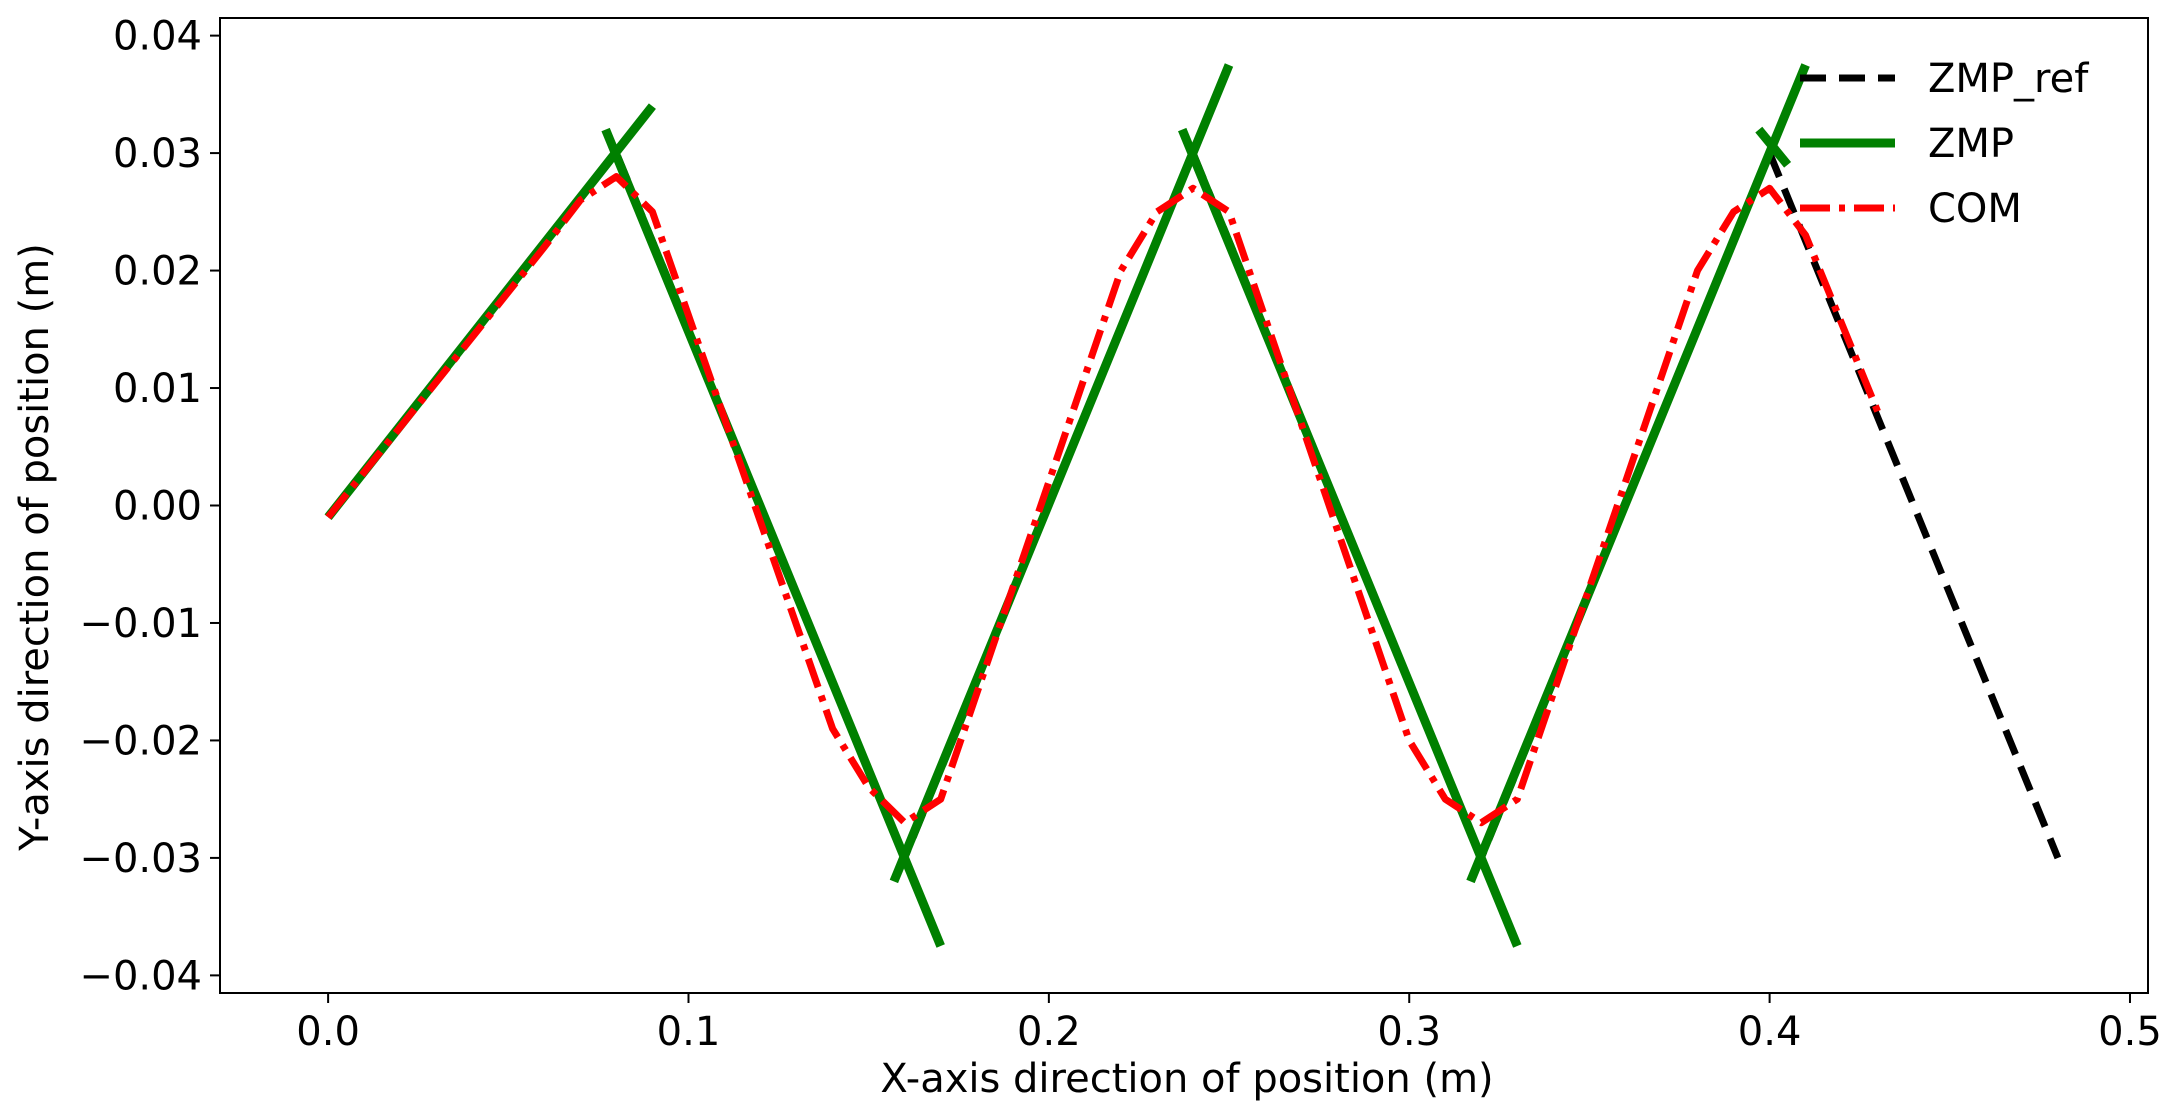 This screenshot has height=1116, width=2175. What do you see at coordinates (157, 272) in the screenshot?
I see `y-tick-label: 0.02` at bounding box center [157, 272].